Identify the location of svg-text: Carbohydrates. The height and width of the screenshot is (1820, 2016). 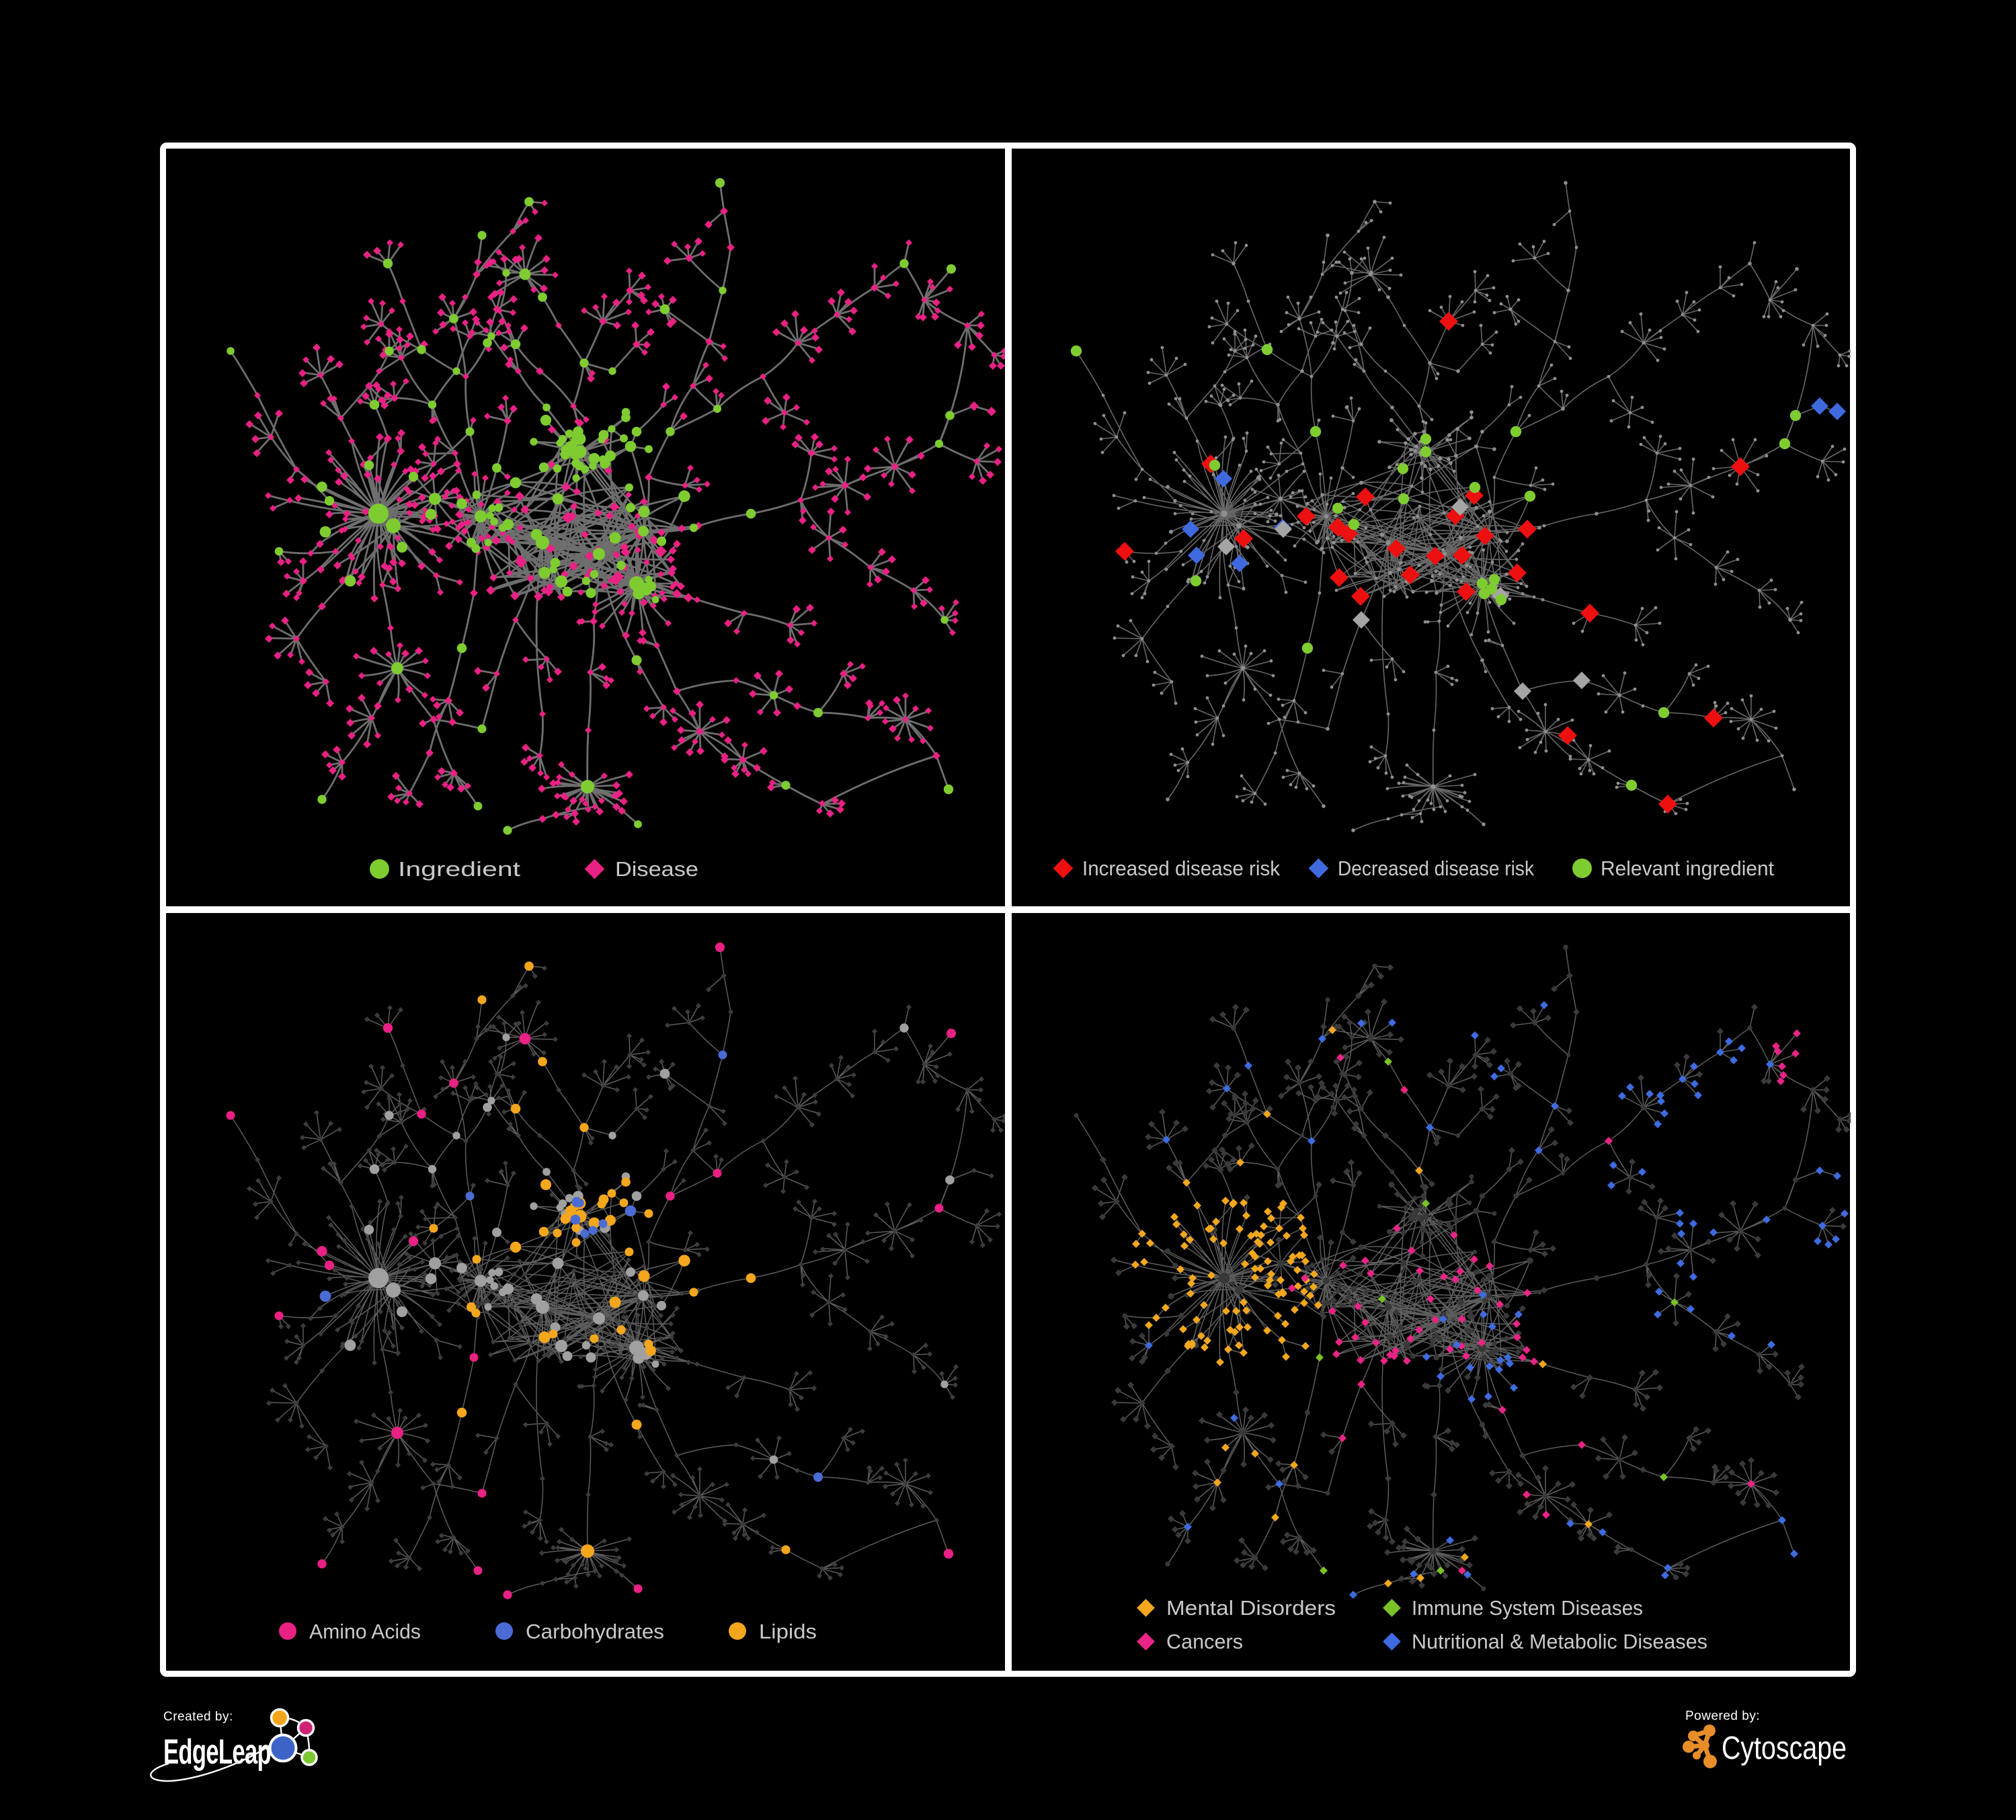
(595, 1631).